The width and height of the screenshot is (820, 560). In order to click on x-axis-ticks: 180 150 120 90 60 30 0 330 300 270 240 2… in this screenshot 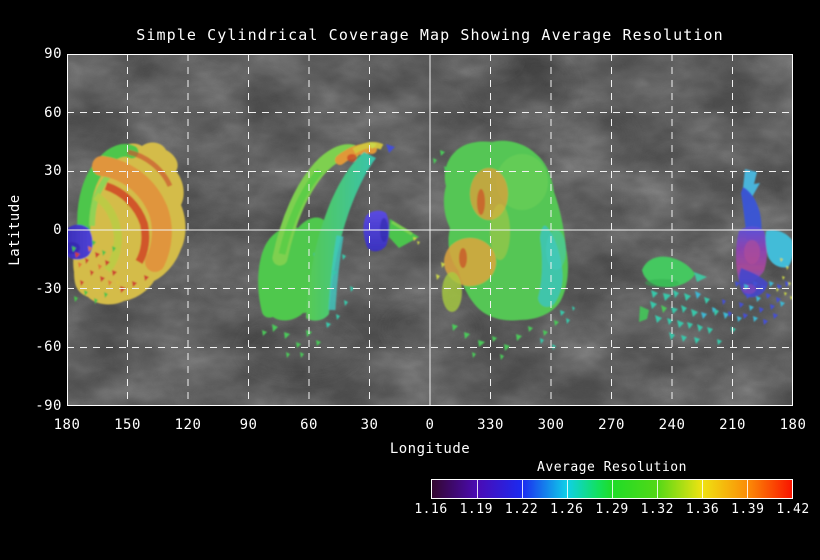, I will do `click(430, 426)`.